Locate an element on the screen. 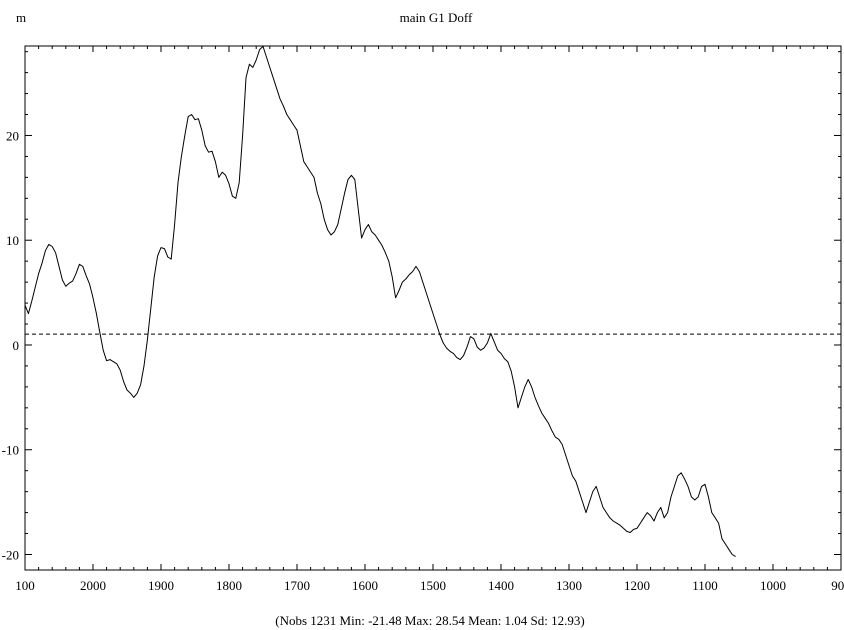 The image size is (844, 630). x-tick-label: 1600 is located at coordinates (365, 585).